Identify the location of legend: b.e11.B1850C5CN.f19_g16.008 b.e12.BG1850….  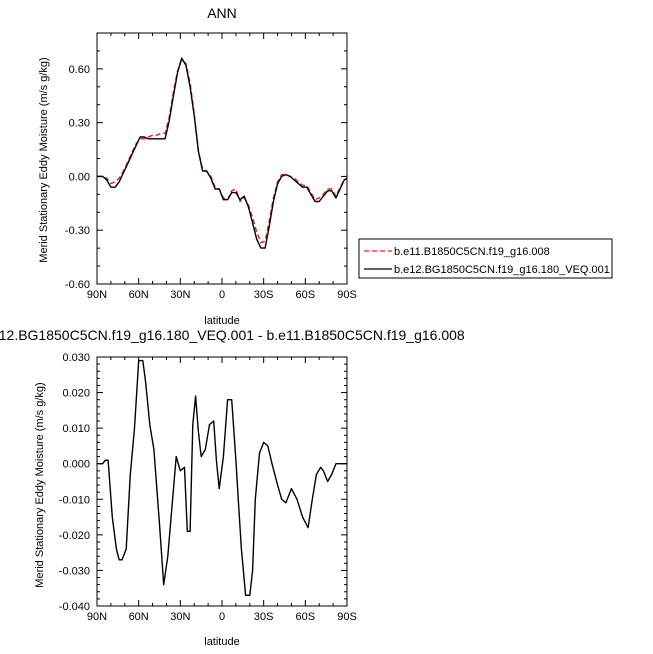
(485, 258).